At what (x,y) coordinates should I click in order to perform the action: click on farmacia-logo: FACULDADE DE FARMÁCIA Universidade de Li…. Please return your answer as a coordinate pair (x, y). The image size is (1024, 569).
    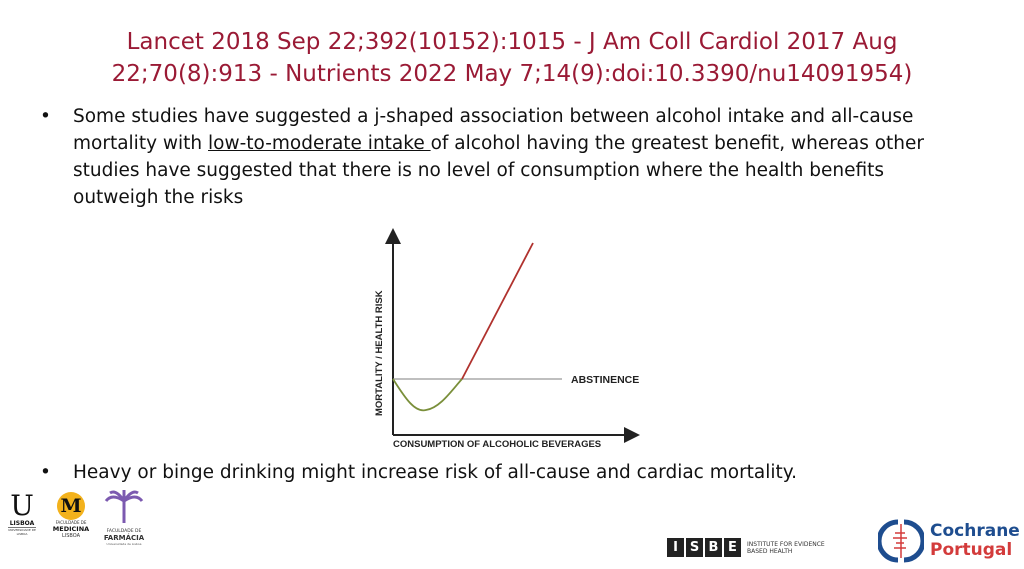
    Looking at the image, I should click on (124, 517).